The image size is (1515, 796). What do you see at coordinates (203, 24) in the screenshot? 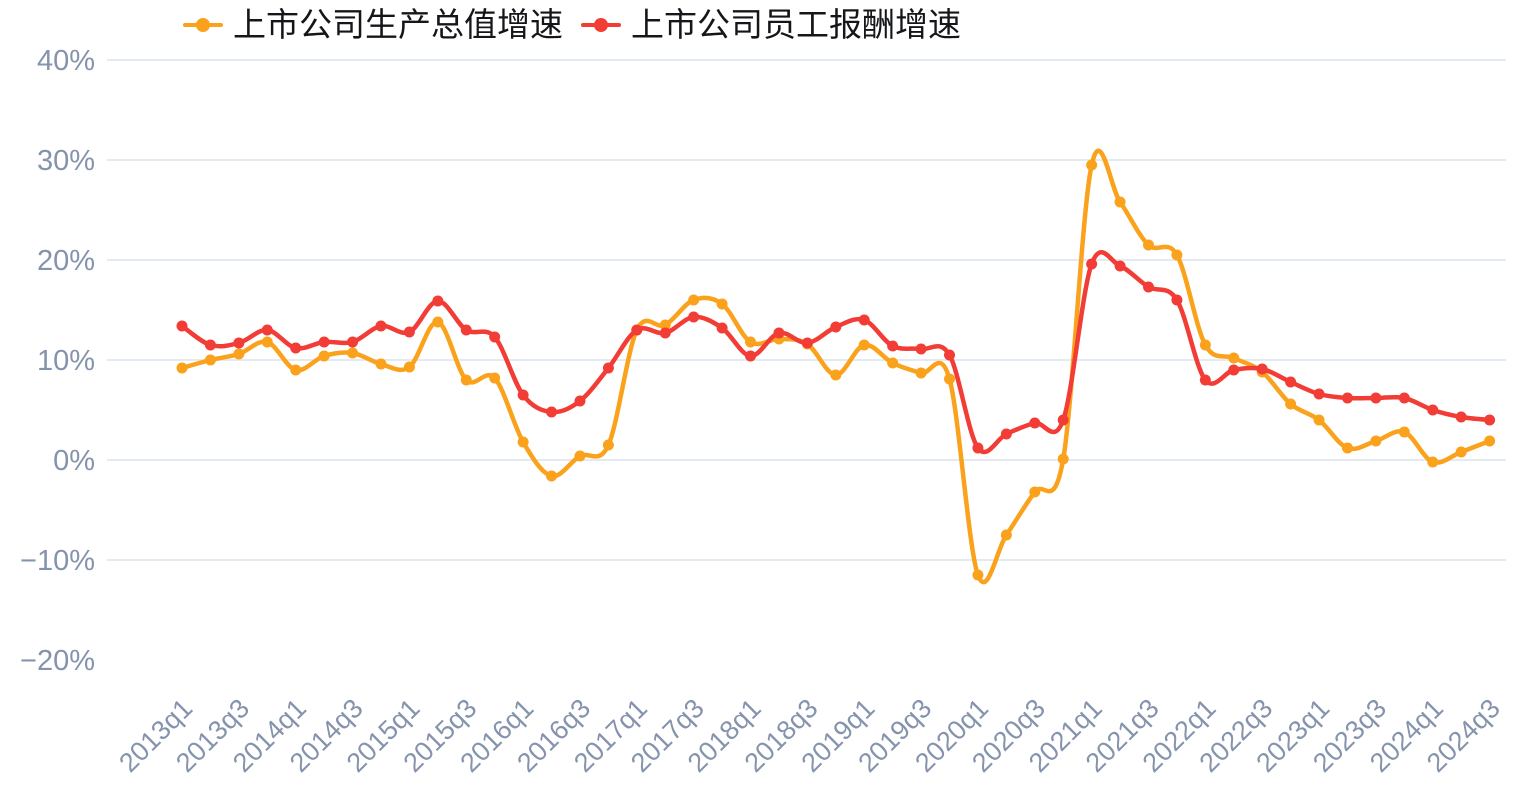
I see `line-series-marker-icon` at bounding box center [203, 24].